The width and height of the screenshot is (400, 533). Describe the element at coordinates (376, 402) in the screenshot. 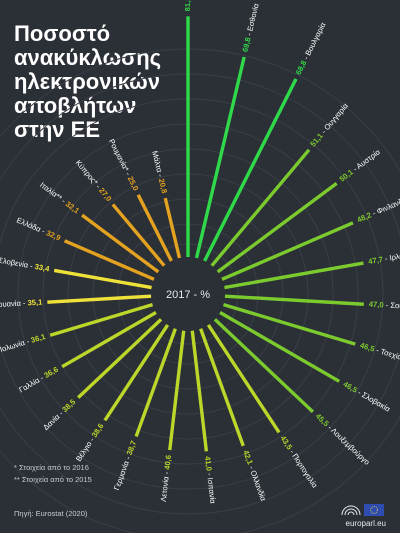

I see `bar-category-label: Σλοβακία` at that location.